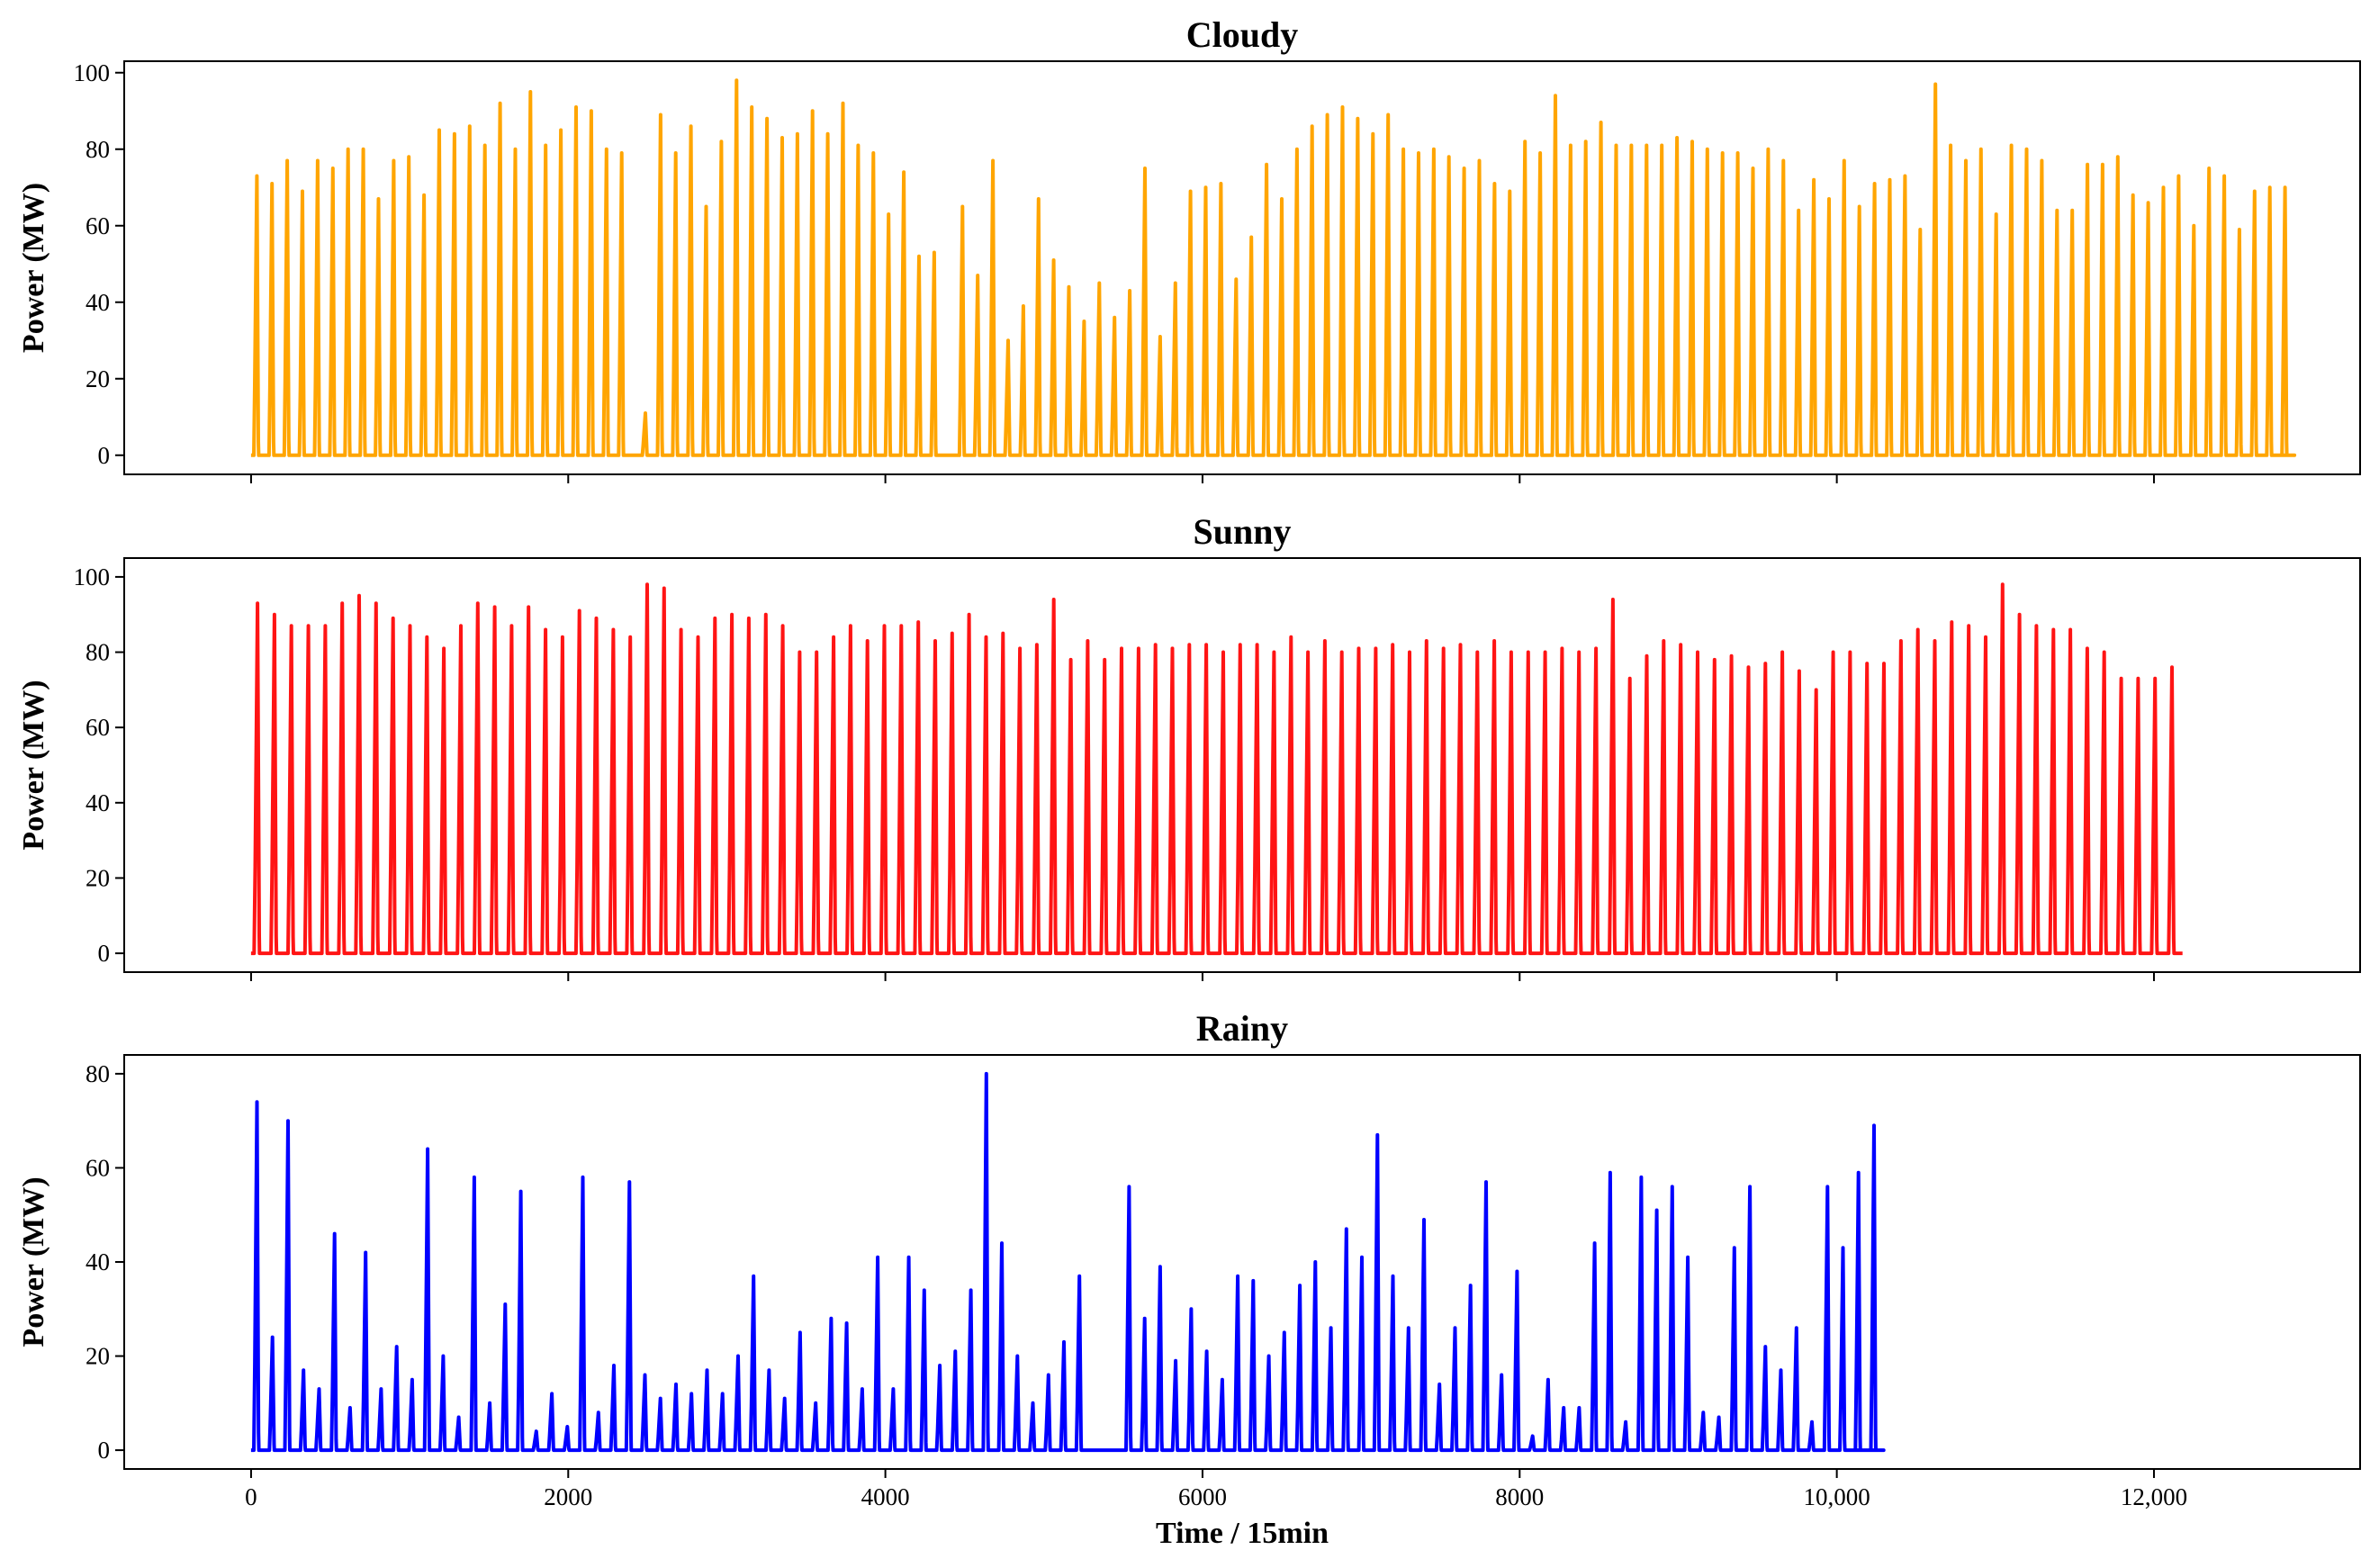  What do you see at coordinates (885, 1497) in the screenshot?
I see `x-tick-label: 4000` at bounding box center [885, 1497].